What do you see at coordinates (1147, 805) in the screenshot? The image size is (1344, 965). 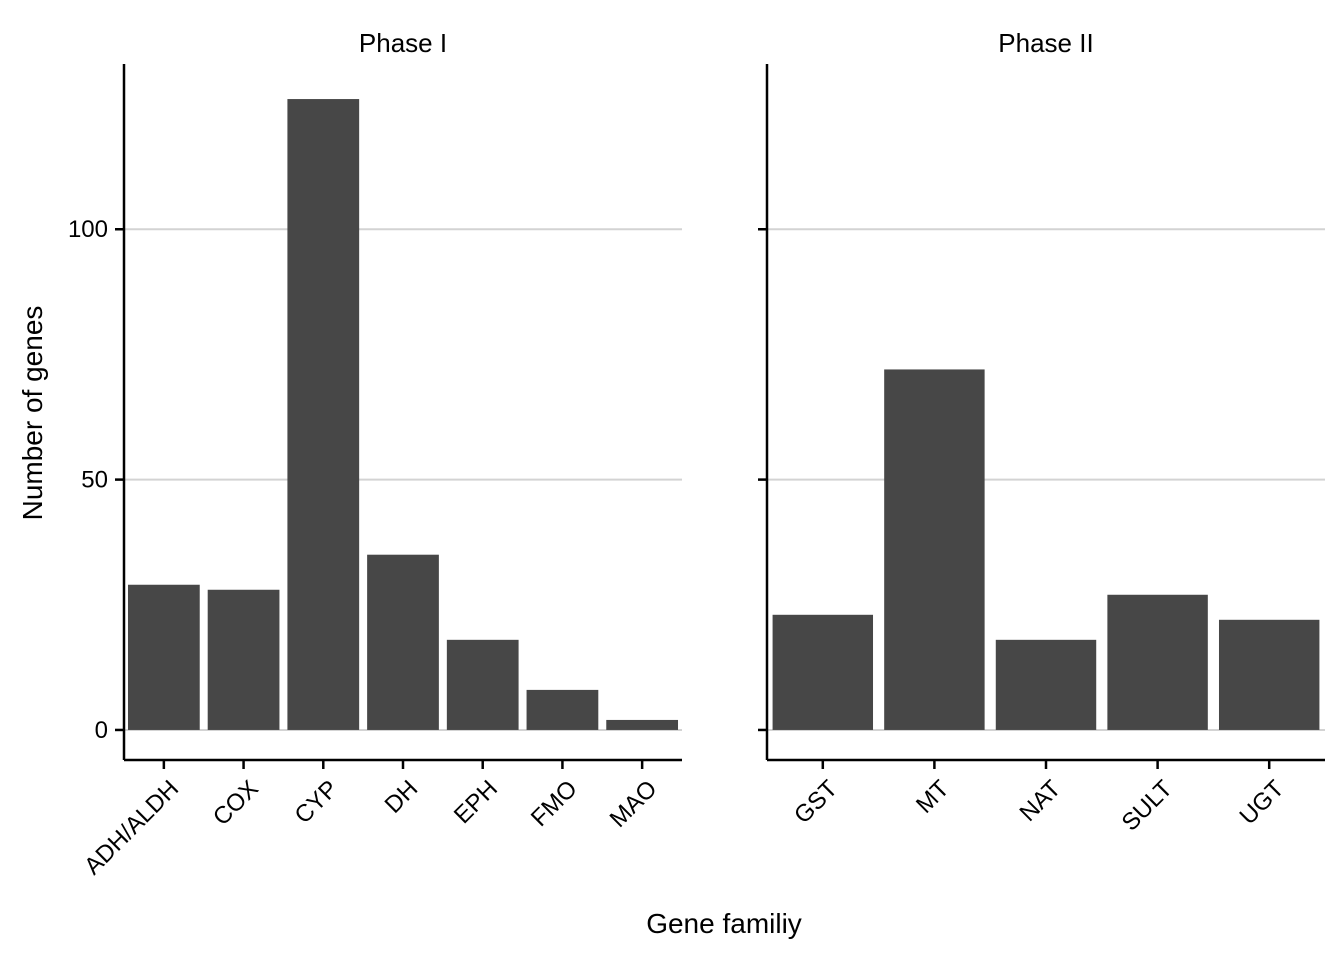 I see `x-tick-label-sult: SULT` at bounding box center [1147, 805].